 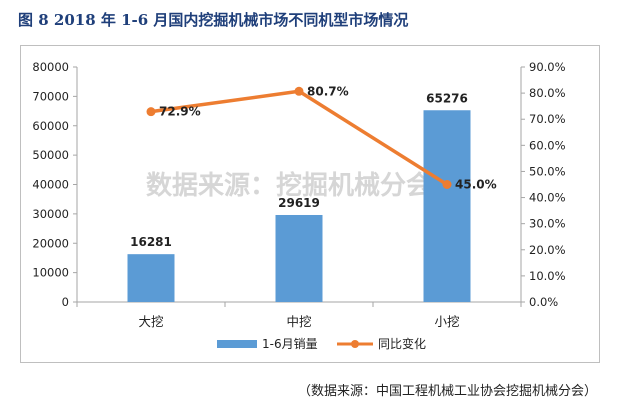 What do you see at coordinates (402, 343) in the screenshot?
I see `legend-label-line: 同比变化` at bounding box center [402, 343].